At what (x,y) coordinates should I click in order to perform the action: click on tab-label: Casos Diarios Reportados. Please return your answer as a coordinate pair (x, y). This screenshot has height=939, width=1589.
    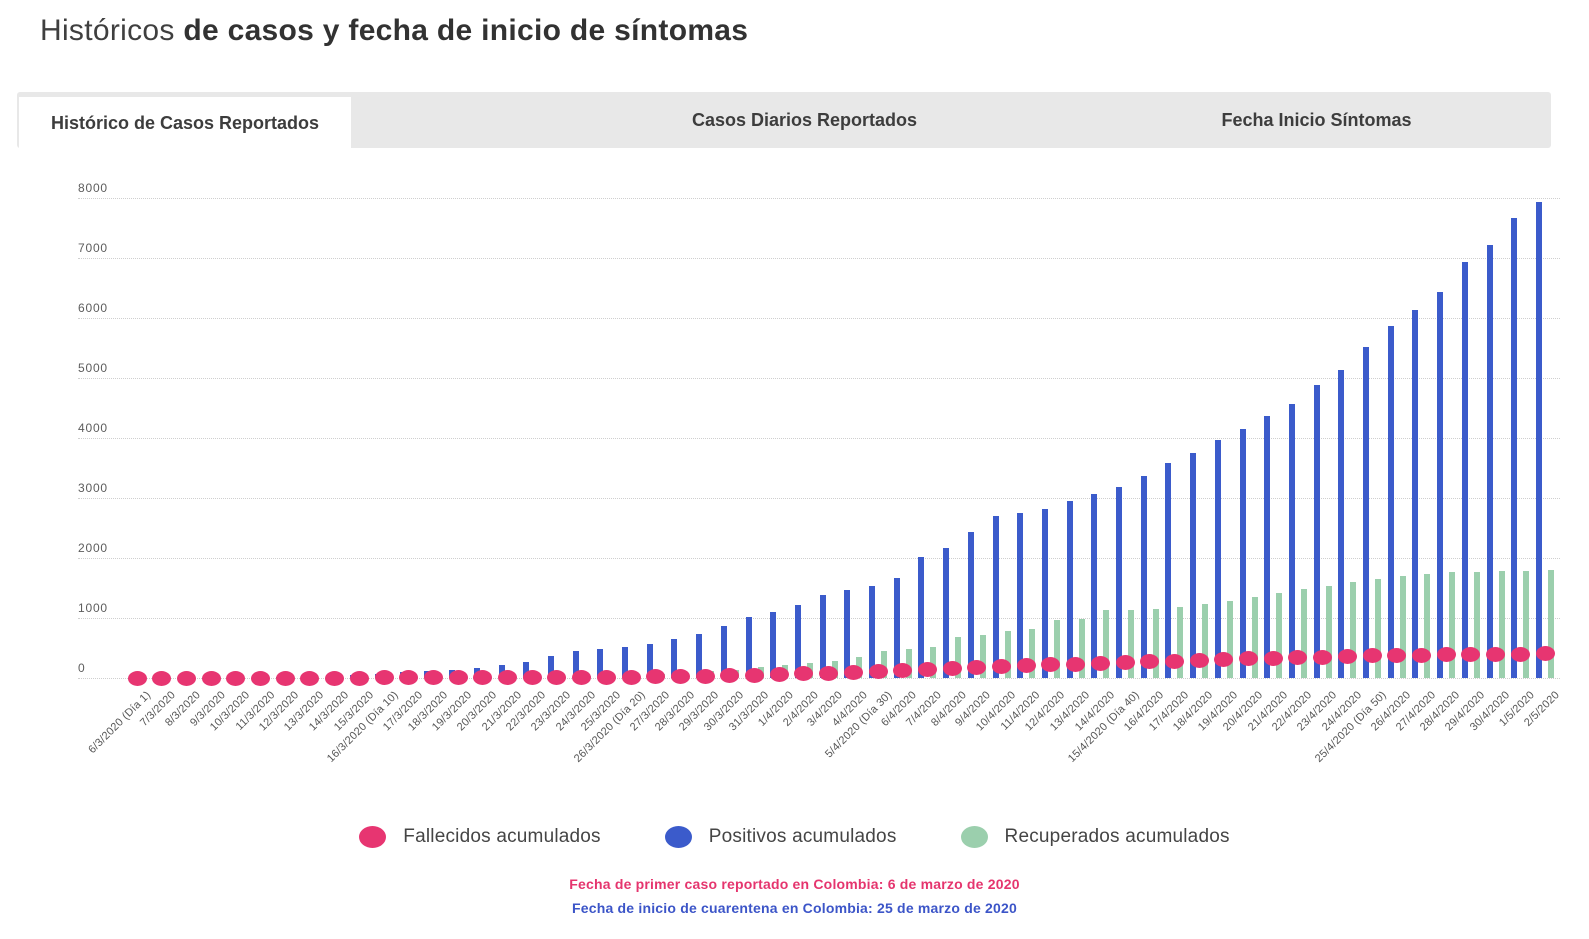
    Looking at the image, I should click on (804, 119).